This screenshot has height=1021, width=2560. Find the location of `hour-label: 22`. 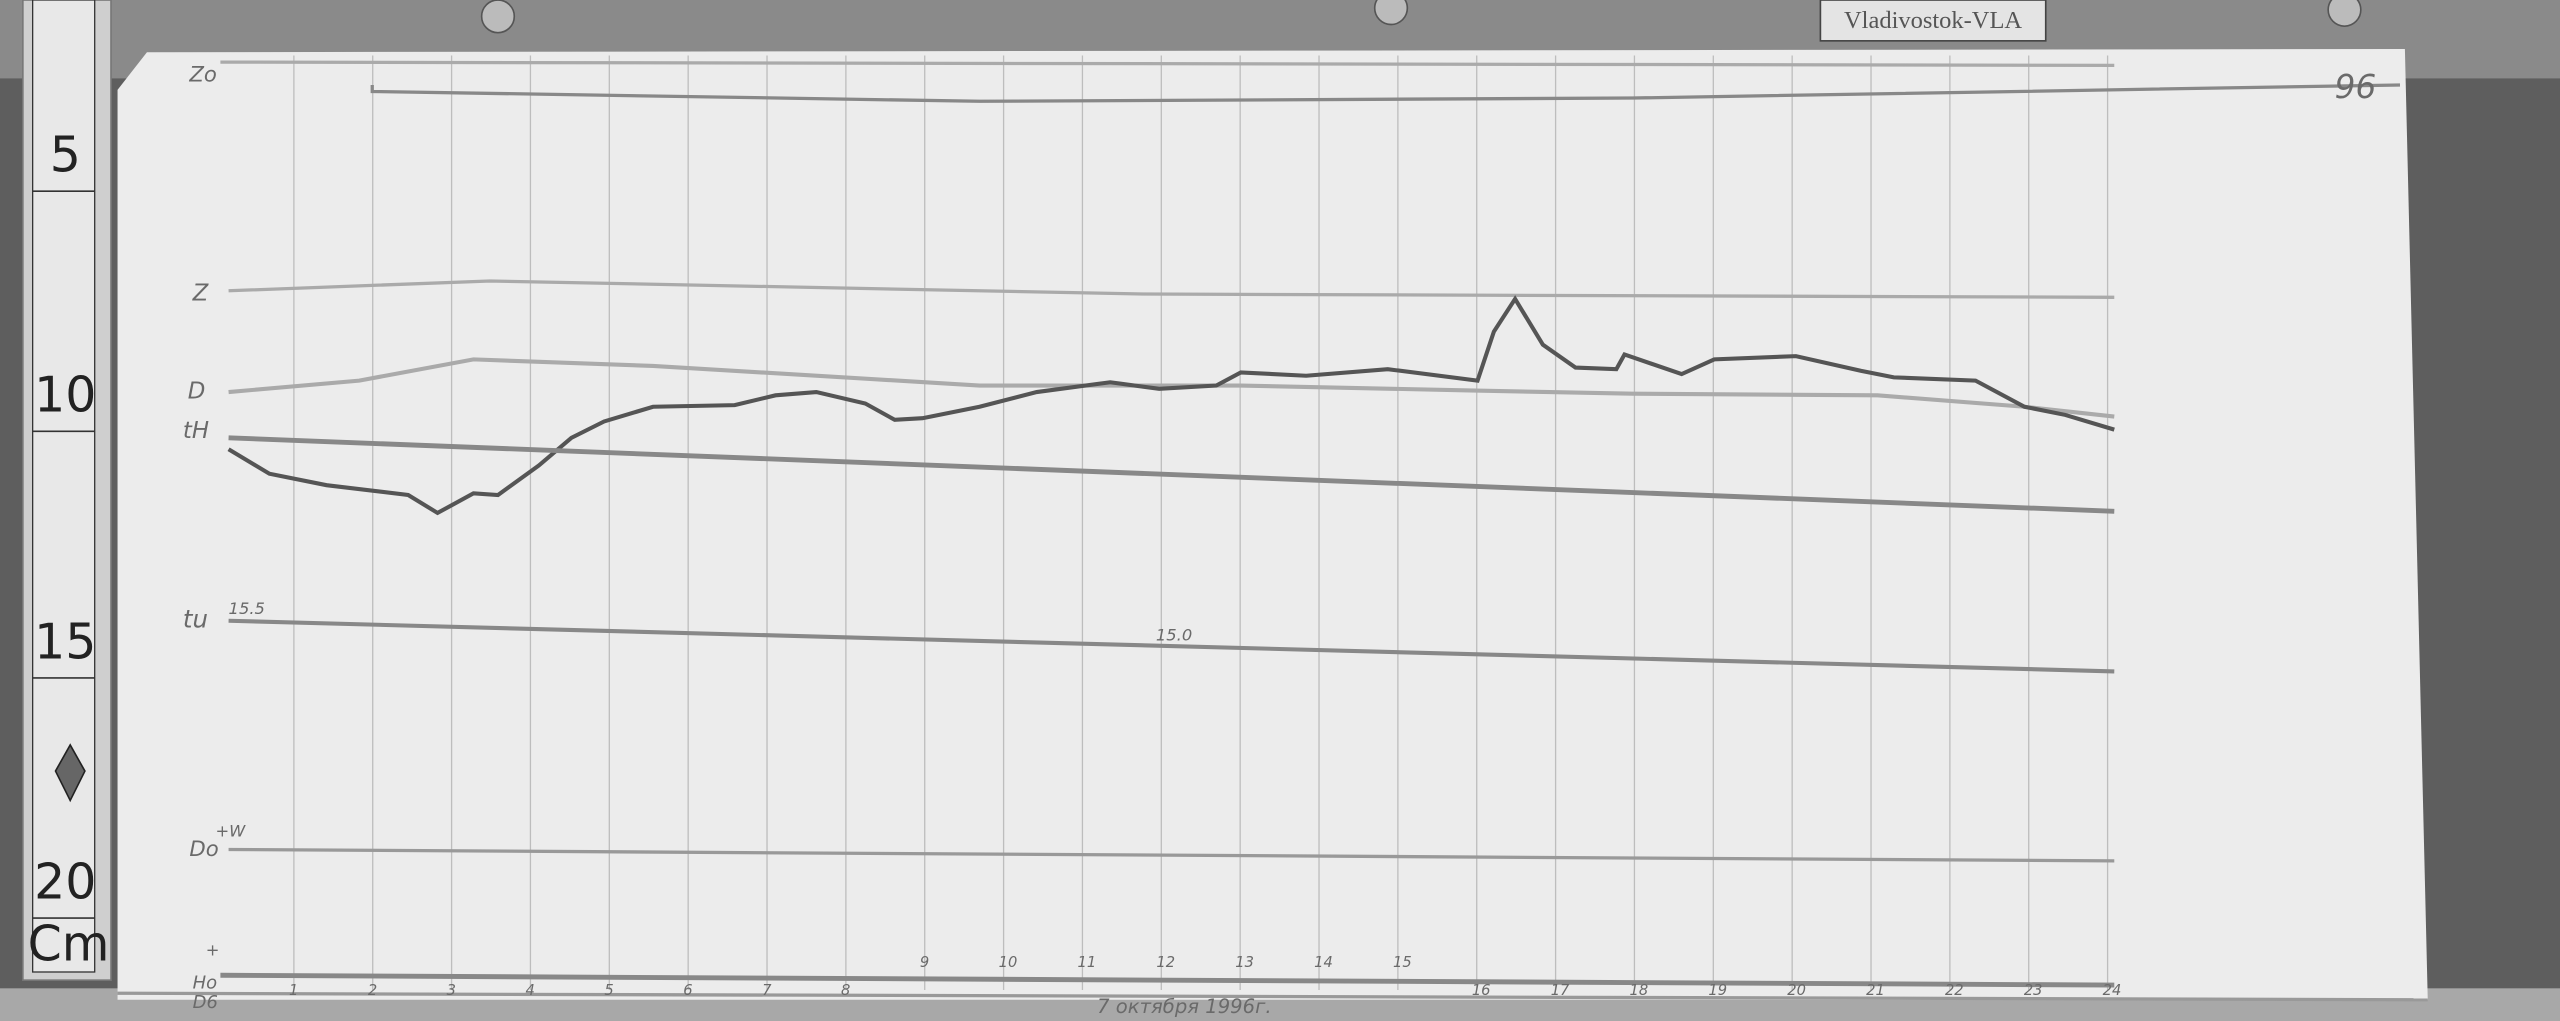

hour-label: 22 is located at coordinates (1954, 990).